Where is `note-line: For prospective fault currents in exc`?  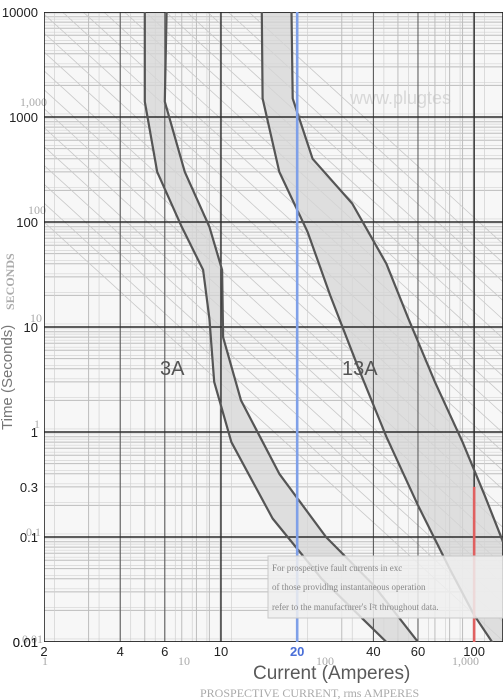 note-line: For prospective fault currents in exc is located at coordinates (337, 568).